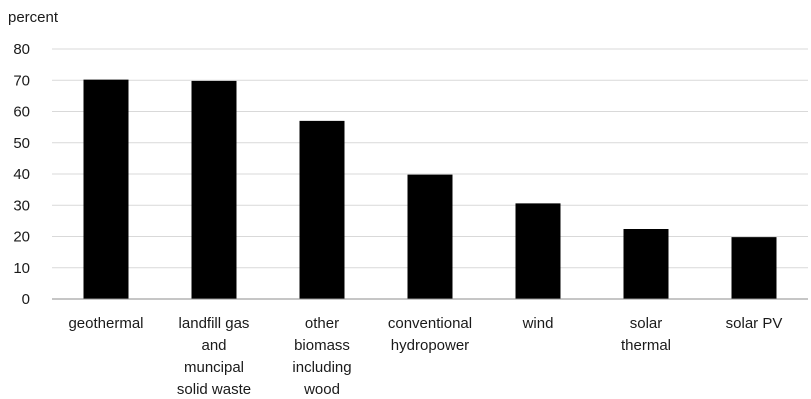 Image resolution: width=811 pixels, height=399 pixels. Describe the element at coordinates (26, 299) in the screenshot. I see `y-tick-label: 0` at that location.